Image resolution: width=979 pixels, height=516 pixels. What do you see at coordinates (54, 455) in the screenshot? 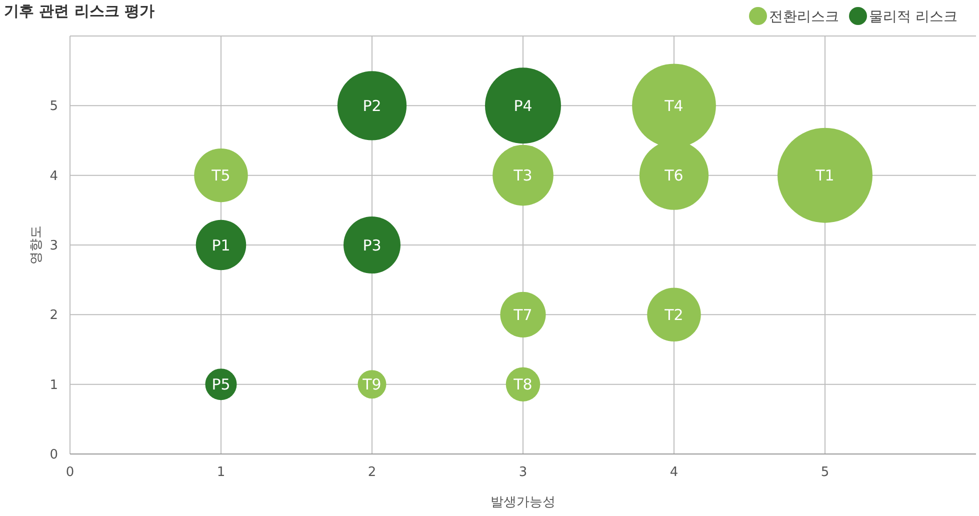
I see `y-tick-label: 0` at bounding box center [54, 455].